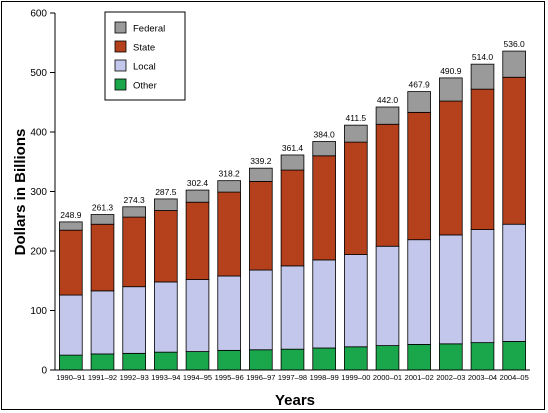 The width and height of the screenshot is (548, 413). I want to click on bar-total-label: 514.0, so click(483, 57).